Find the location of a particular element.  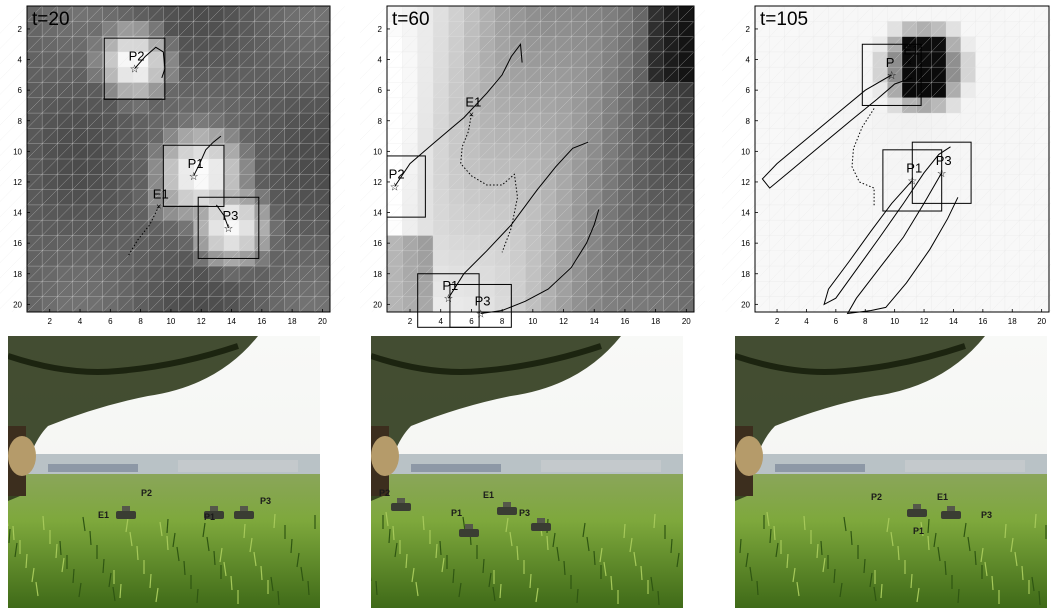

x-tick-label: 4 is located at coordinates (440, 321).